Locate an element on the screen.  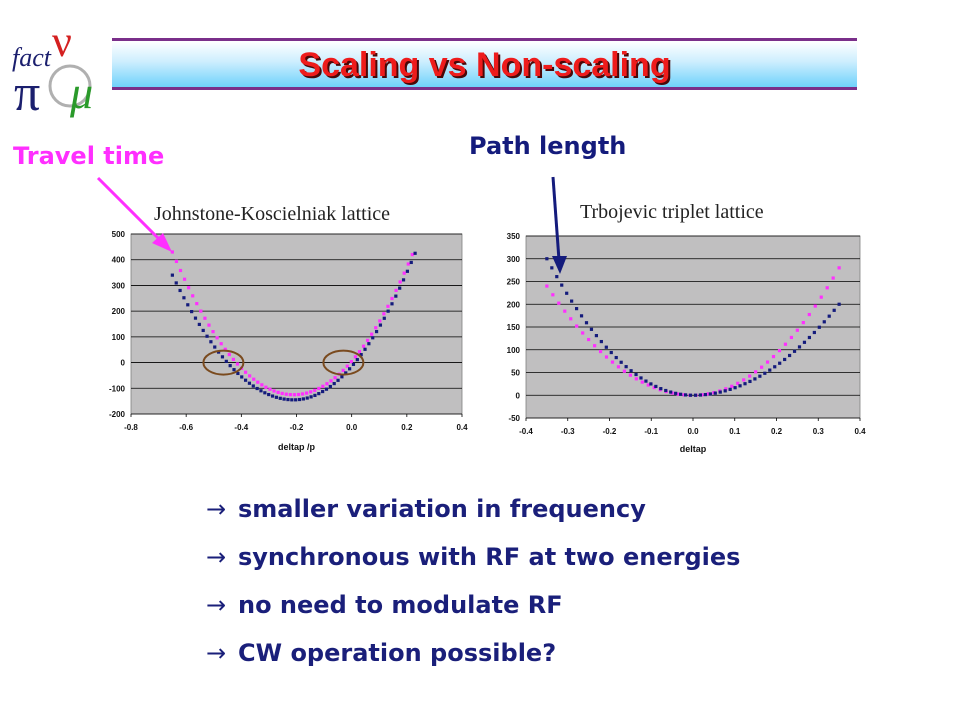
x-axis-label: deltap is located at coordinates (693, 449).